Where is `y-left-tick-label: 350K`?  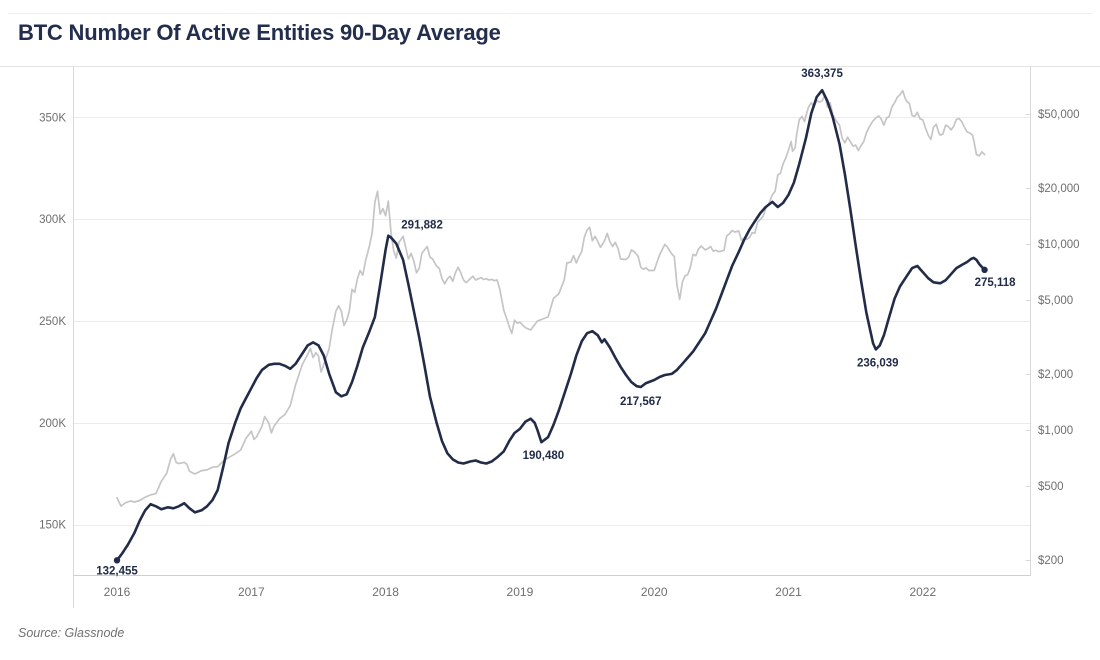 y-left-tick-label: 350K is located at coordinates (52, 118).